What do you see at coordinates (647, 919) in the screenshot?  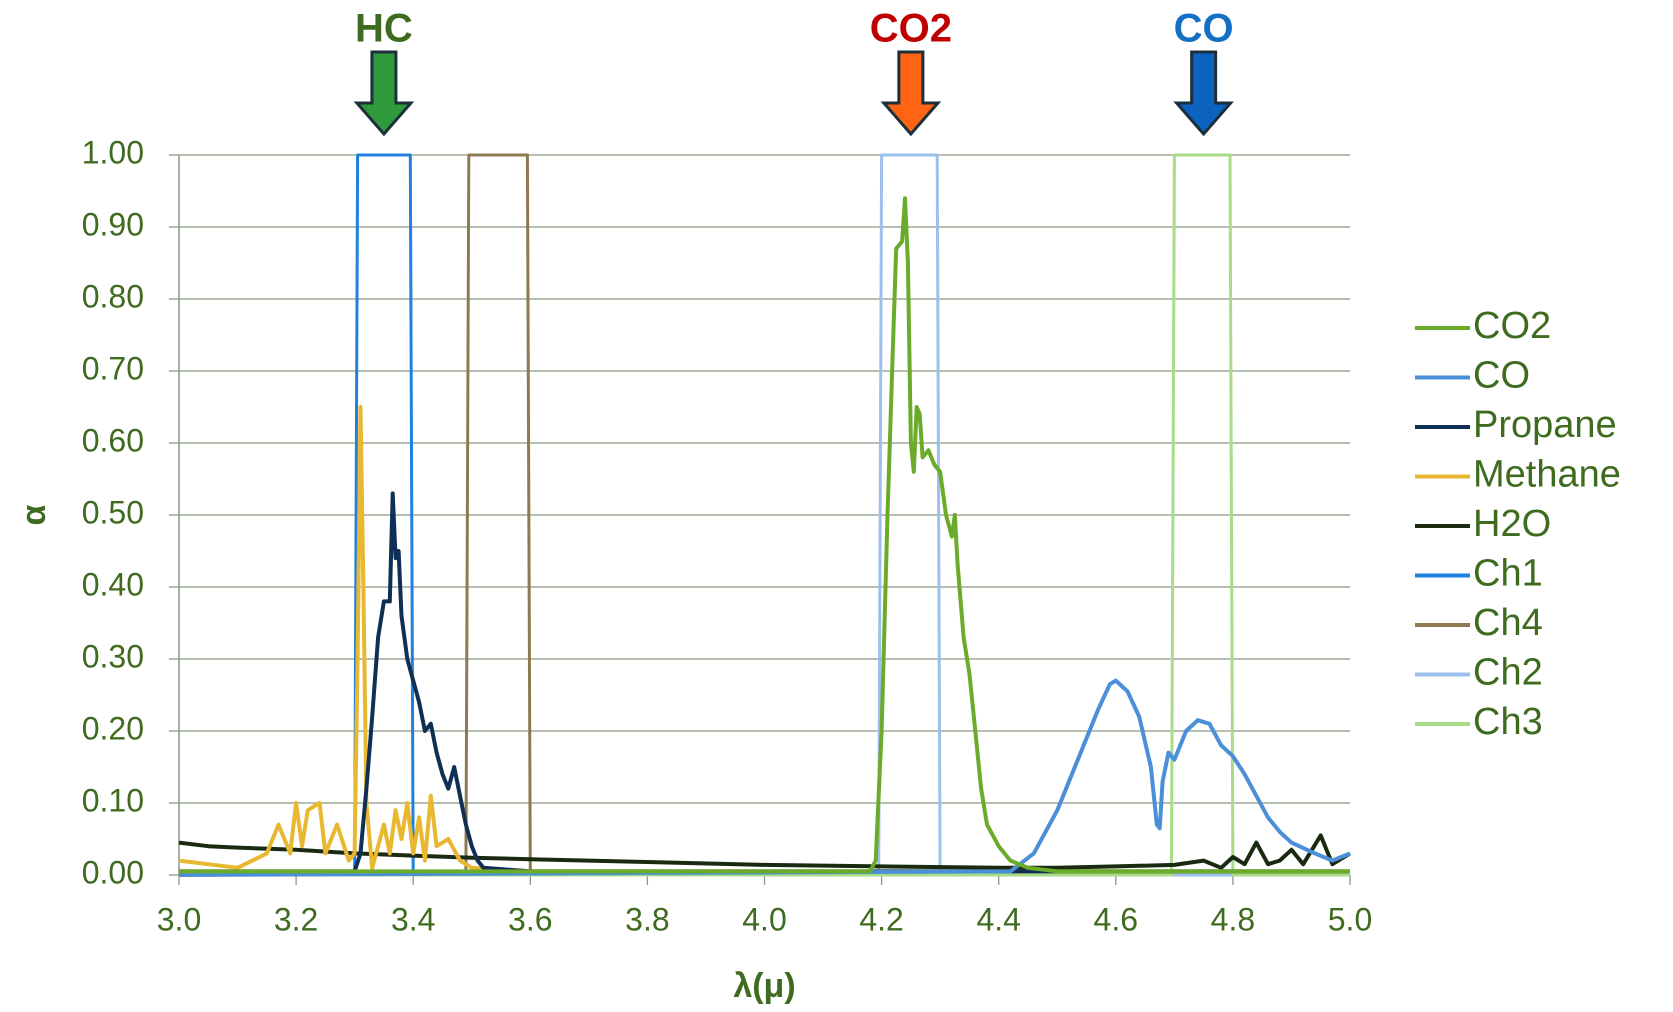 I see `x-tick-label: 3.8` at bounding box center [647, 919].